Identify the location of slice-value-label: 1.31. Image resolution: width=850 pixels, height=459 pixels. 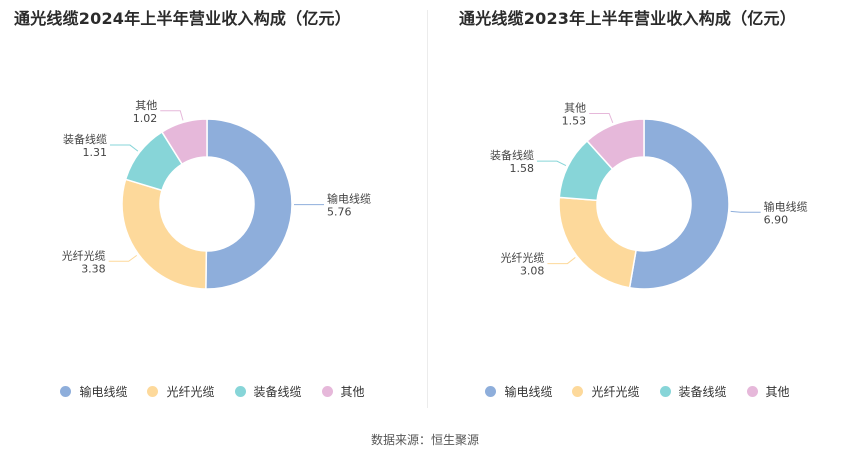
(94, 152).